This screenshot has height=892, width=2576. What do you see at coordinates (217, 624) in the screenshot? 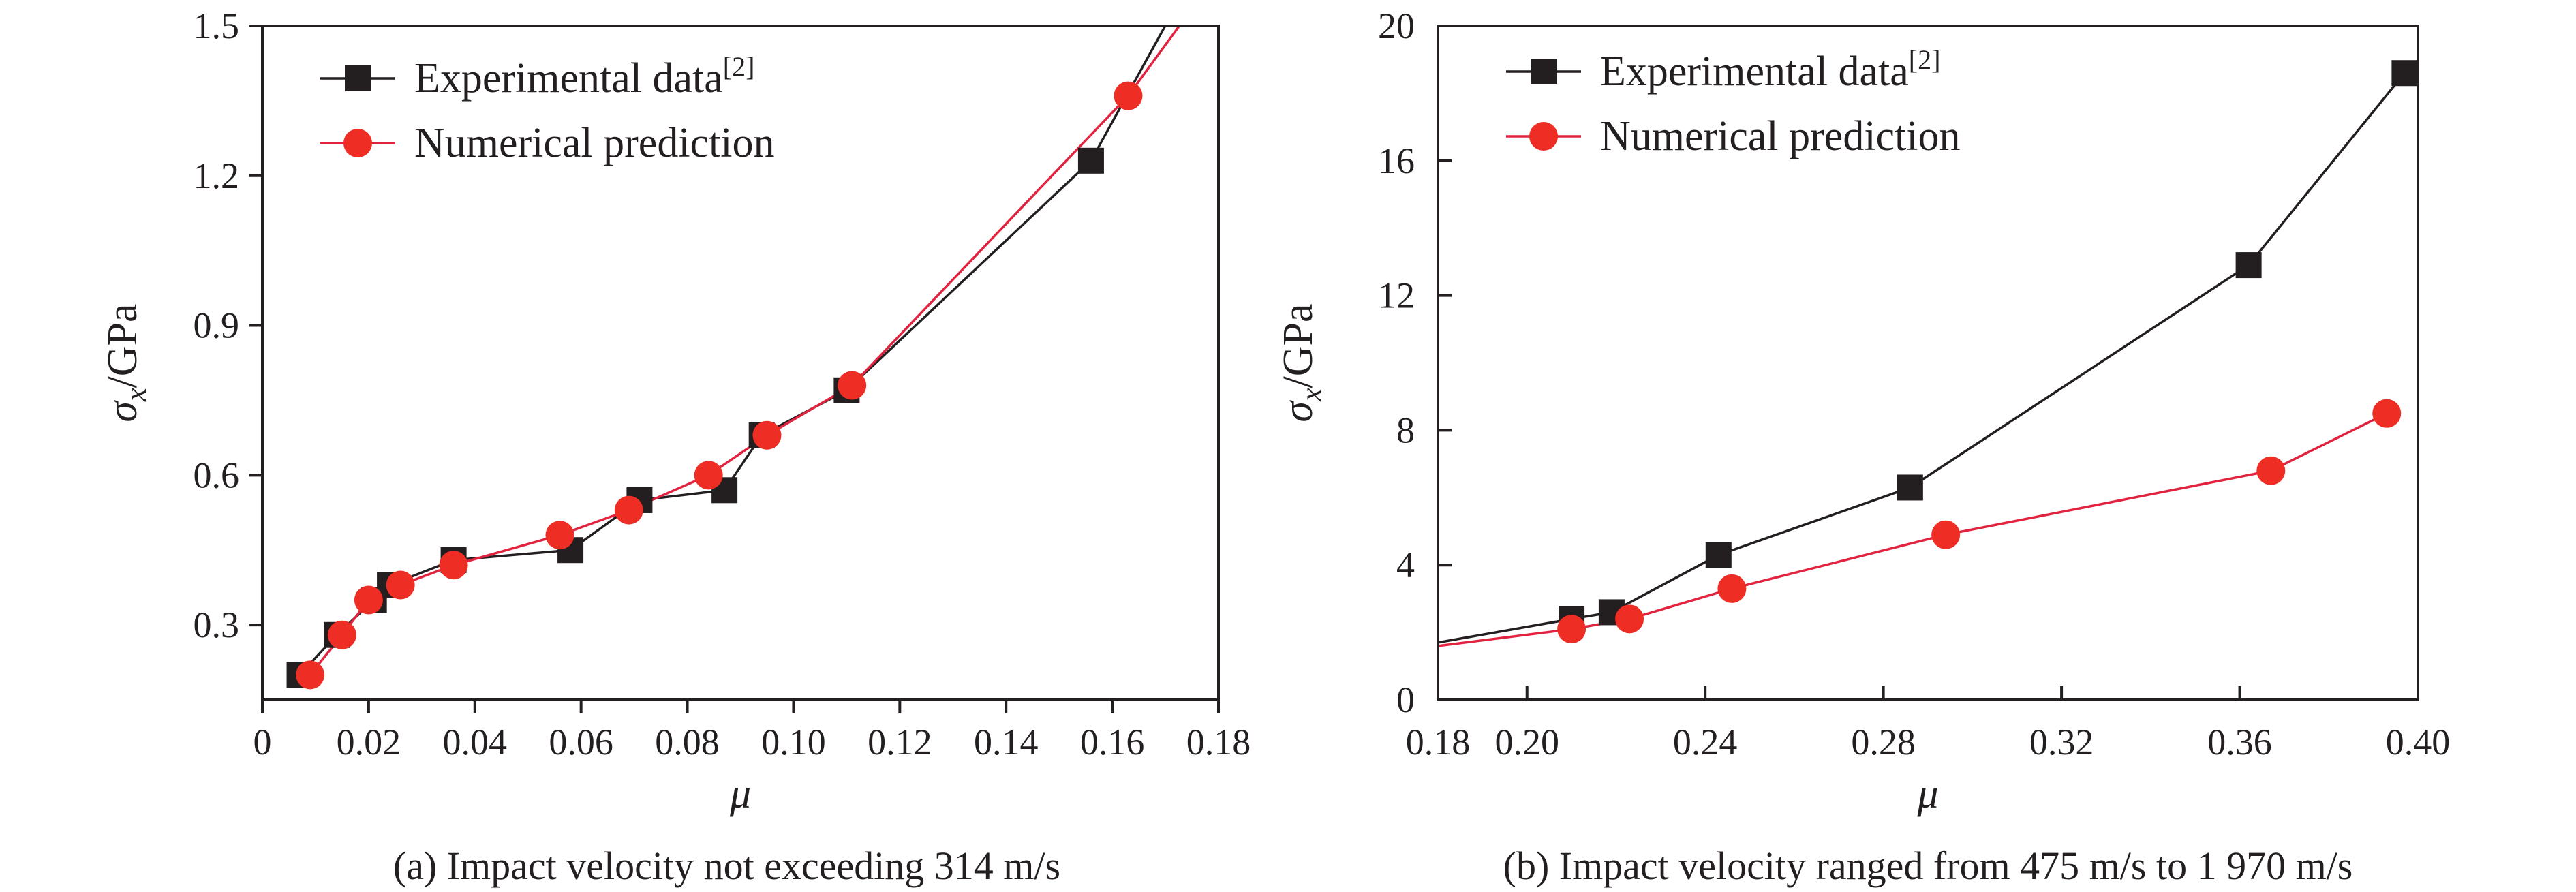
I see `y-tick-label: 0.3` at bounding box center [217, 624].